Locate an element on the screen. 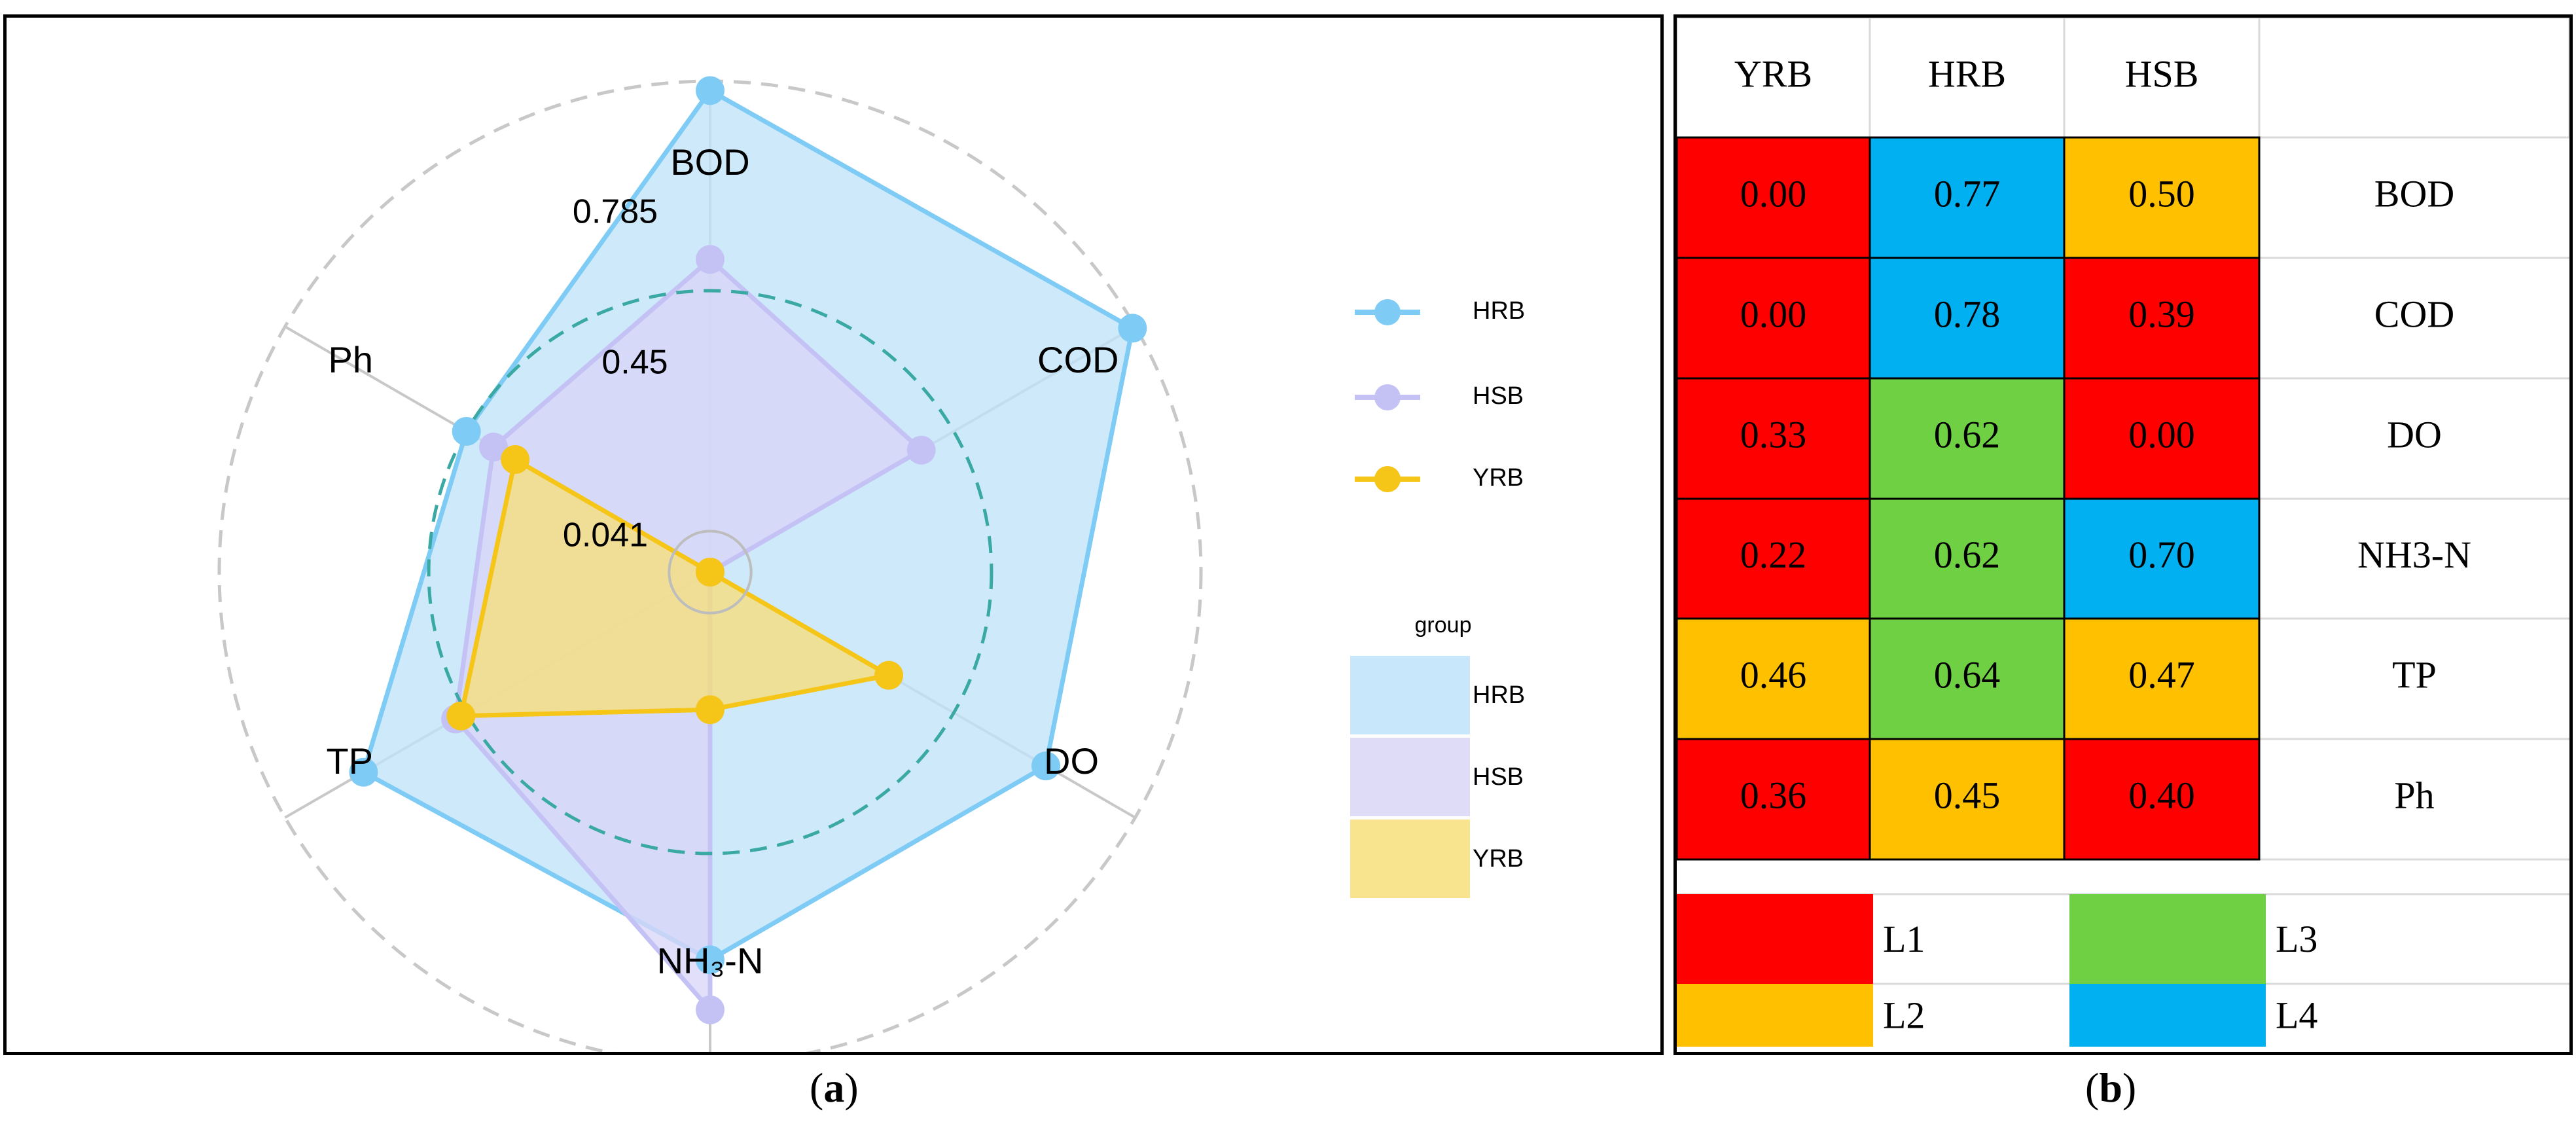 The width and height of the screenshot is (2576, 1137). row-label-bod: BOD is located at coordinates (2414, 193).